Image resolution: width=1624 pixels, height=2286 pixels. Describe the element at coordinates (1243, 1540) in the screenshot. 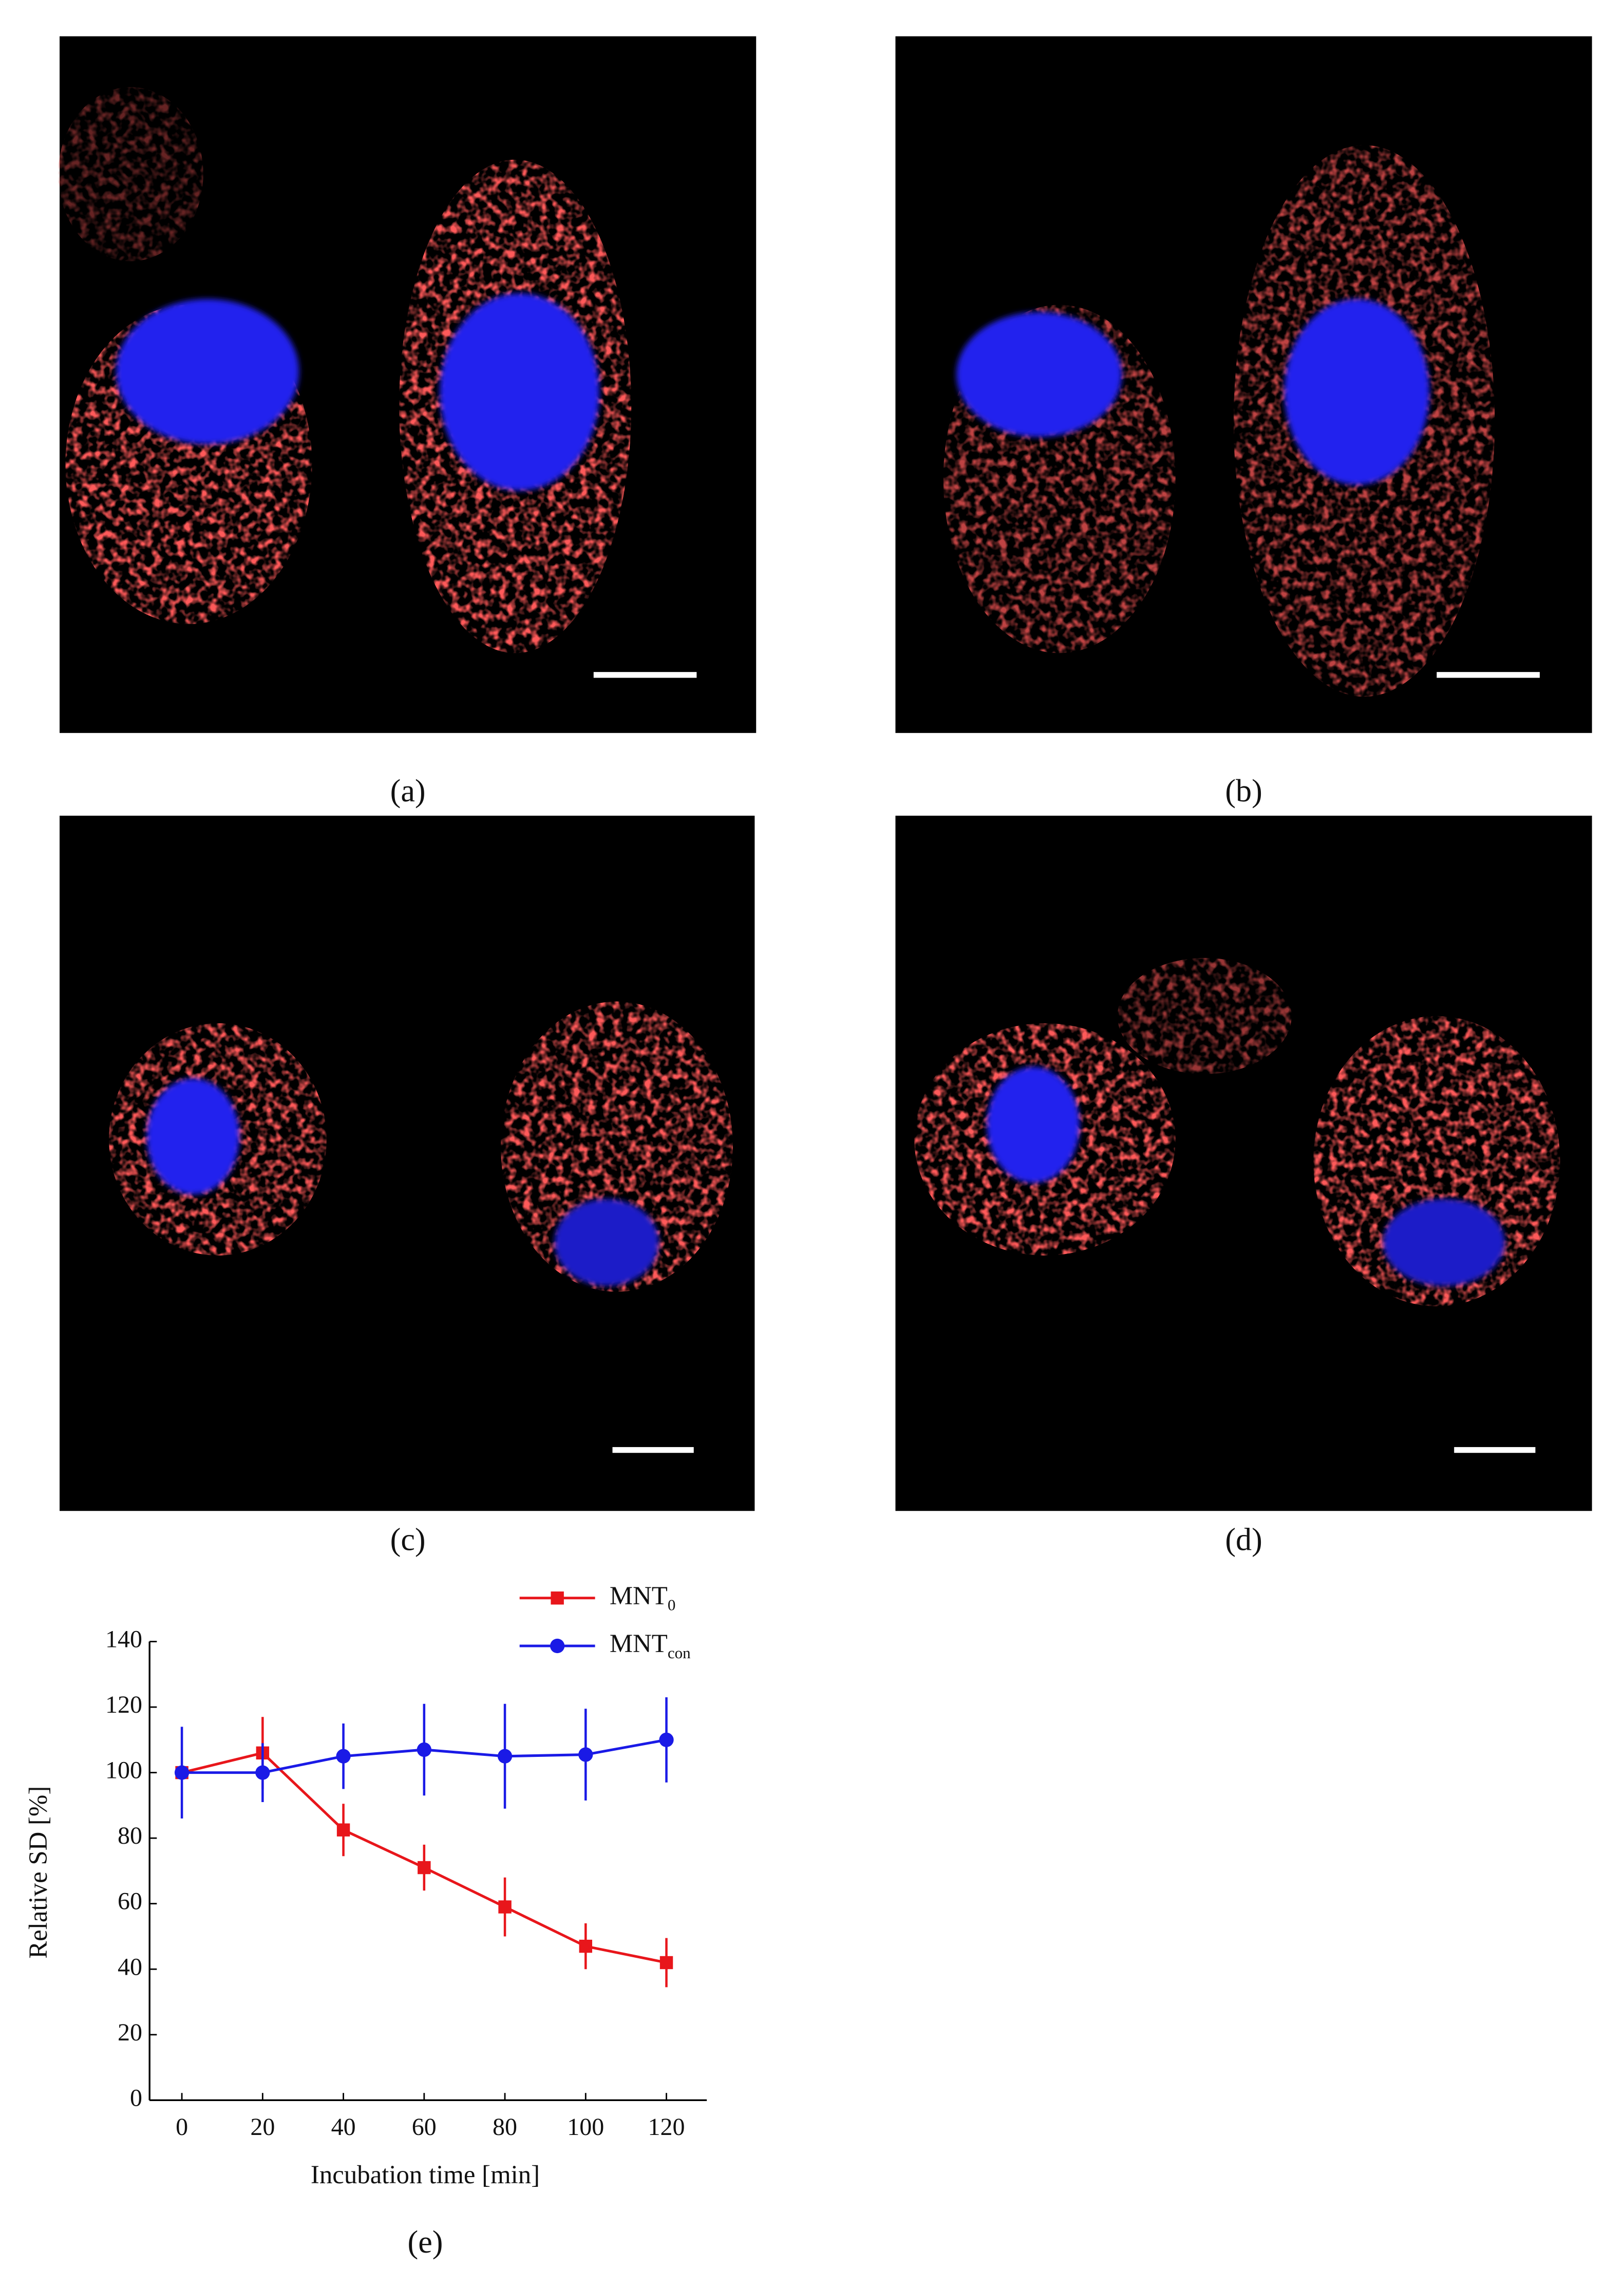

I see `panel-label: (d)` at that location.